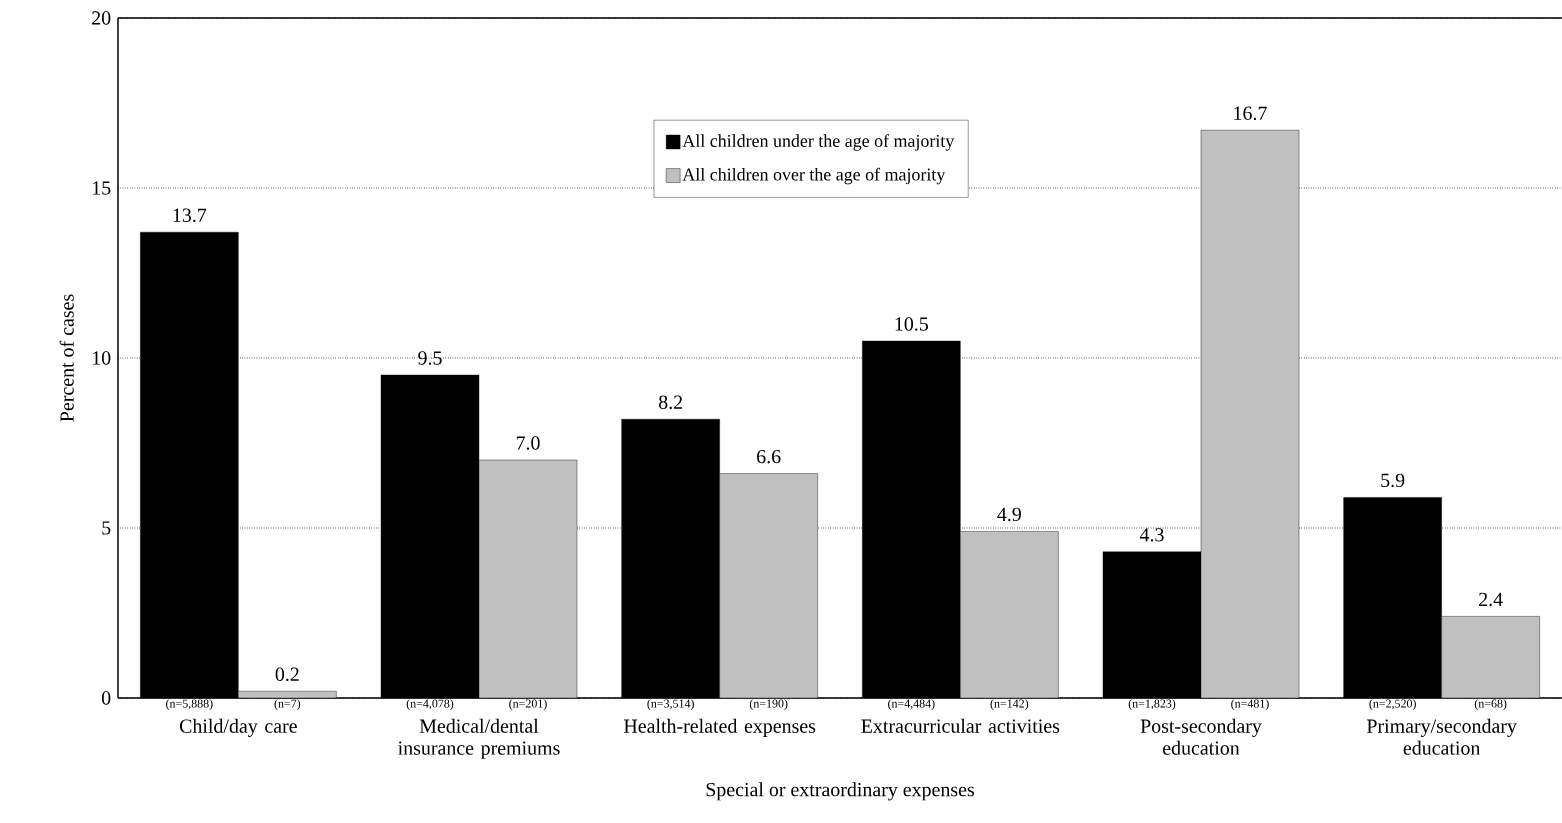 This screenshot has height=823, width=1562. I want to click on x-tick-label: Extracurricular activities, so click(960, 725).